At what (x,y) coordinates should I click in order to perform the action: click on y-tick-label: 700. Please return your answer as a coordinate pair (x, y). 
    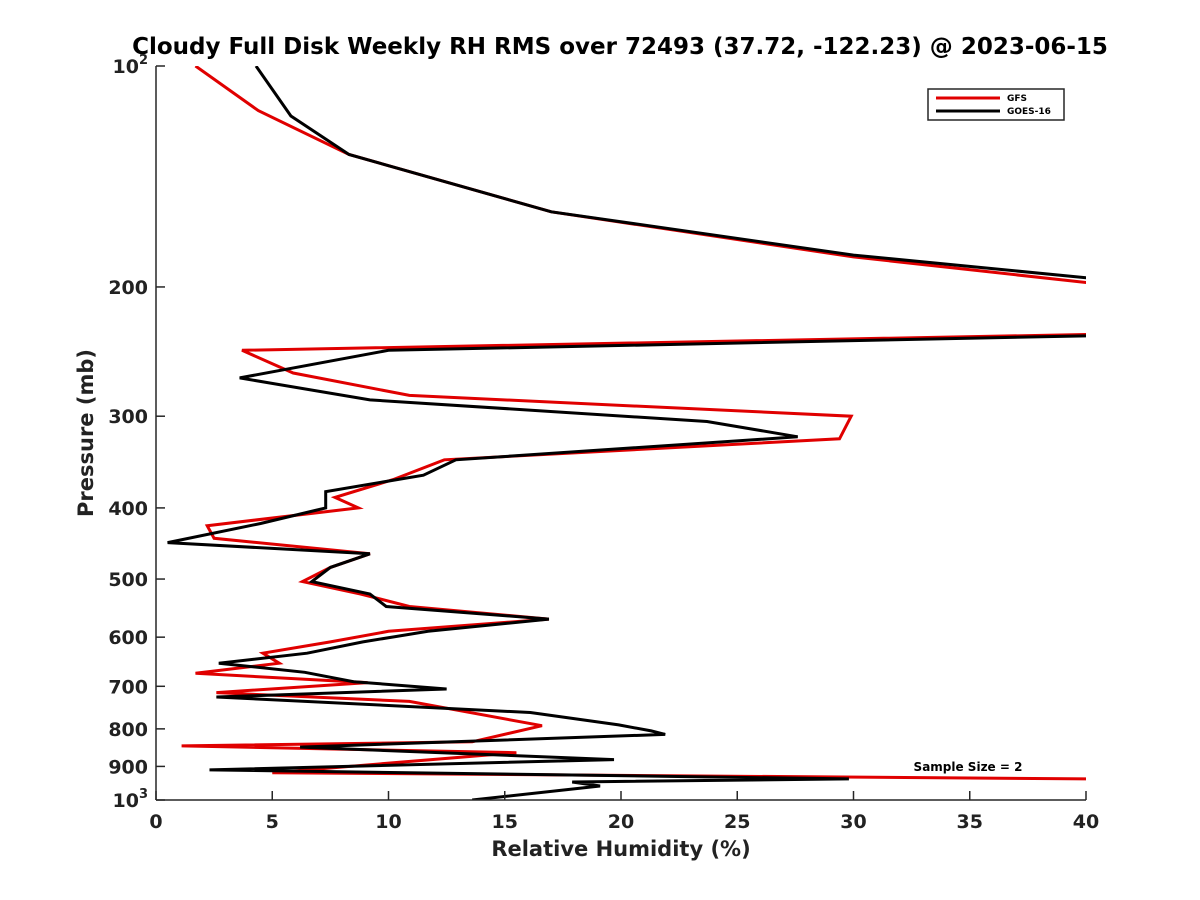
    Looking at the image, I should click on (128, 687).